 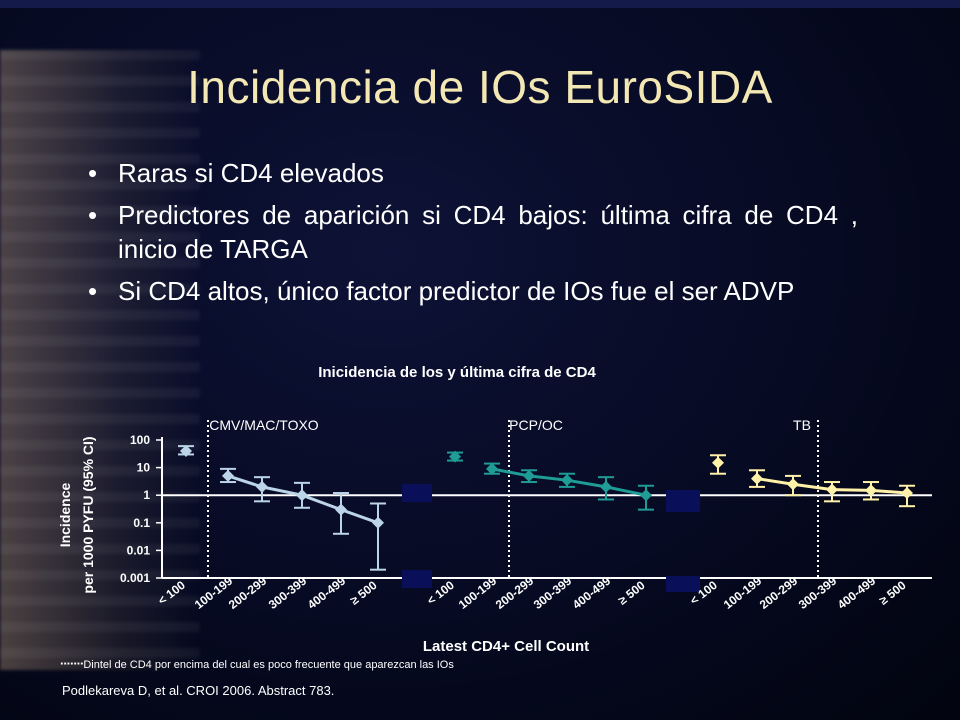 What do you see at coordinates (264, 425) in the screenshot?
I see `series-label: CMV/MAC/TOXO` at bounding box center [264, 425].